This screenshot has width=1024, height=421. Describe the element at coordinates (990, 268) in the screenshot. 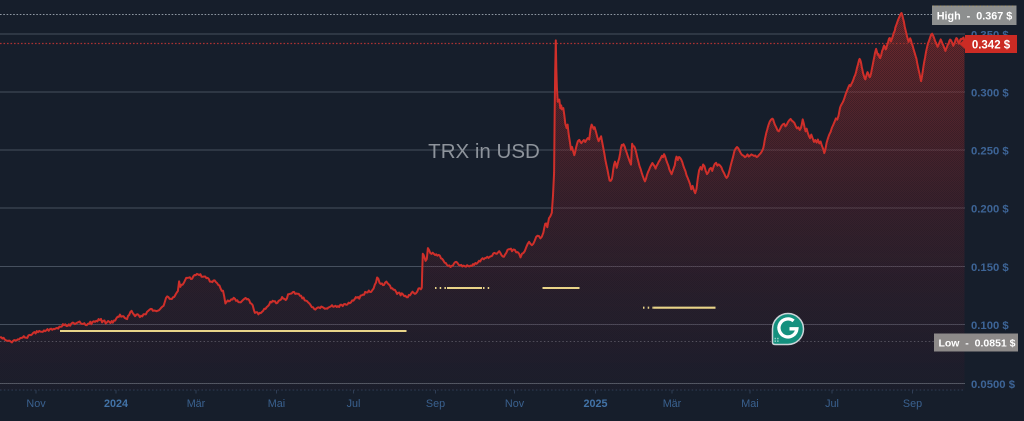

I see `svg-text: 0.150 $` at that location.